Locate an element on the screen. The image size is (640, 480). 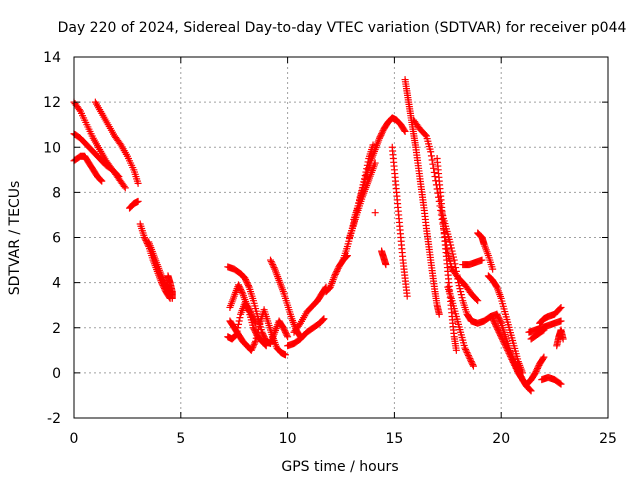
series-arc22 is located at coordinates (399, 221).